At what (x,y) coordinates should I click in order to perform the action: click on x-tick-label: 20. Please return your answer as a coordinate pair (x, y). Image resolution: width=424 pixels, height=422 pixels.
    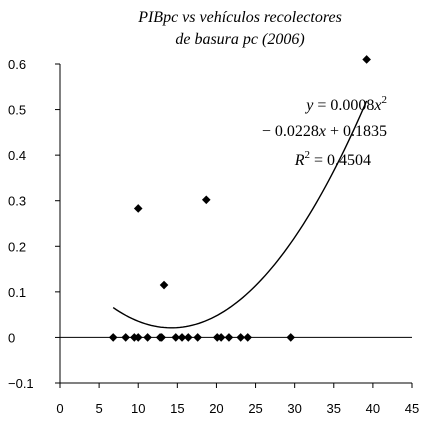
    Looking at the image, I should click on (216, 408).